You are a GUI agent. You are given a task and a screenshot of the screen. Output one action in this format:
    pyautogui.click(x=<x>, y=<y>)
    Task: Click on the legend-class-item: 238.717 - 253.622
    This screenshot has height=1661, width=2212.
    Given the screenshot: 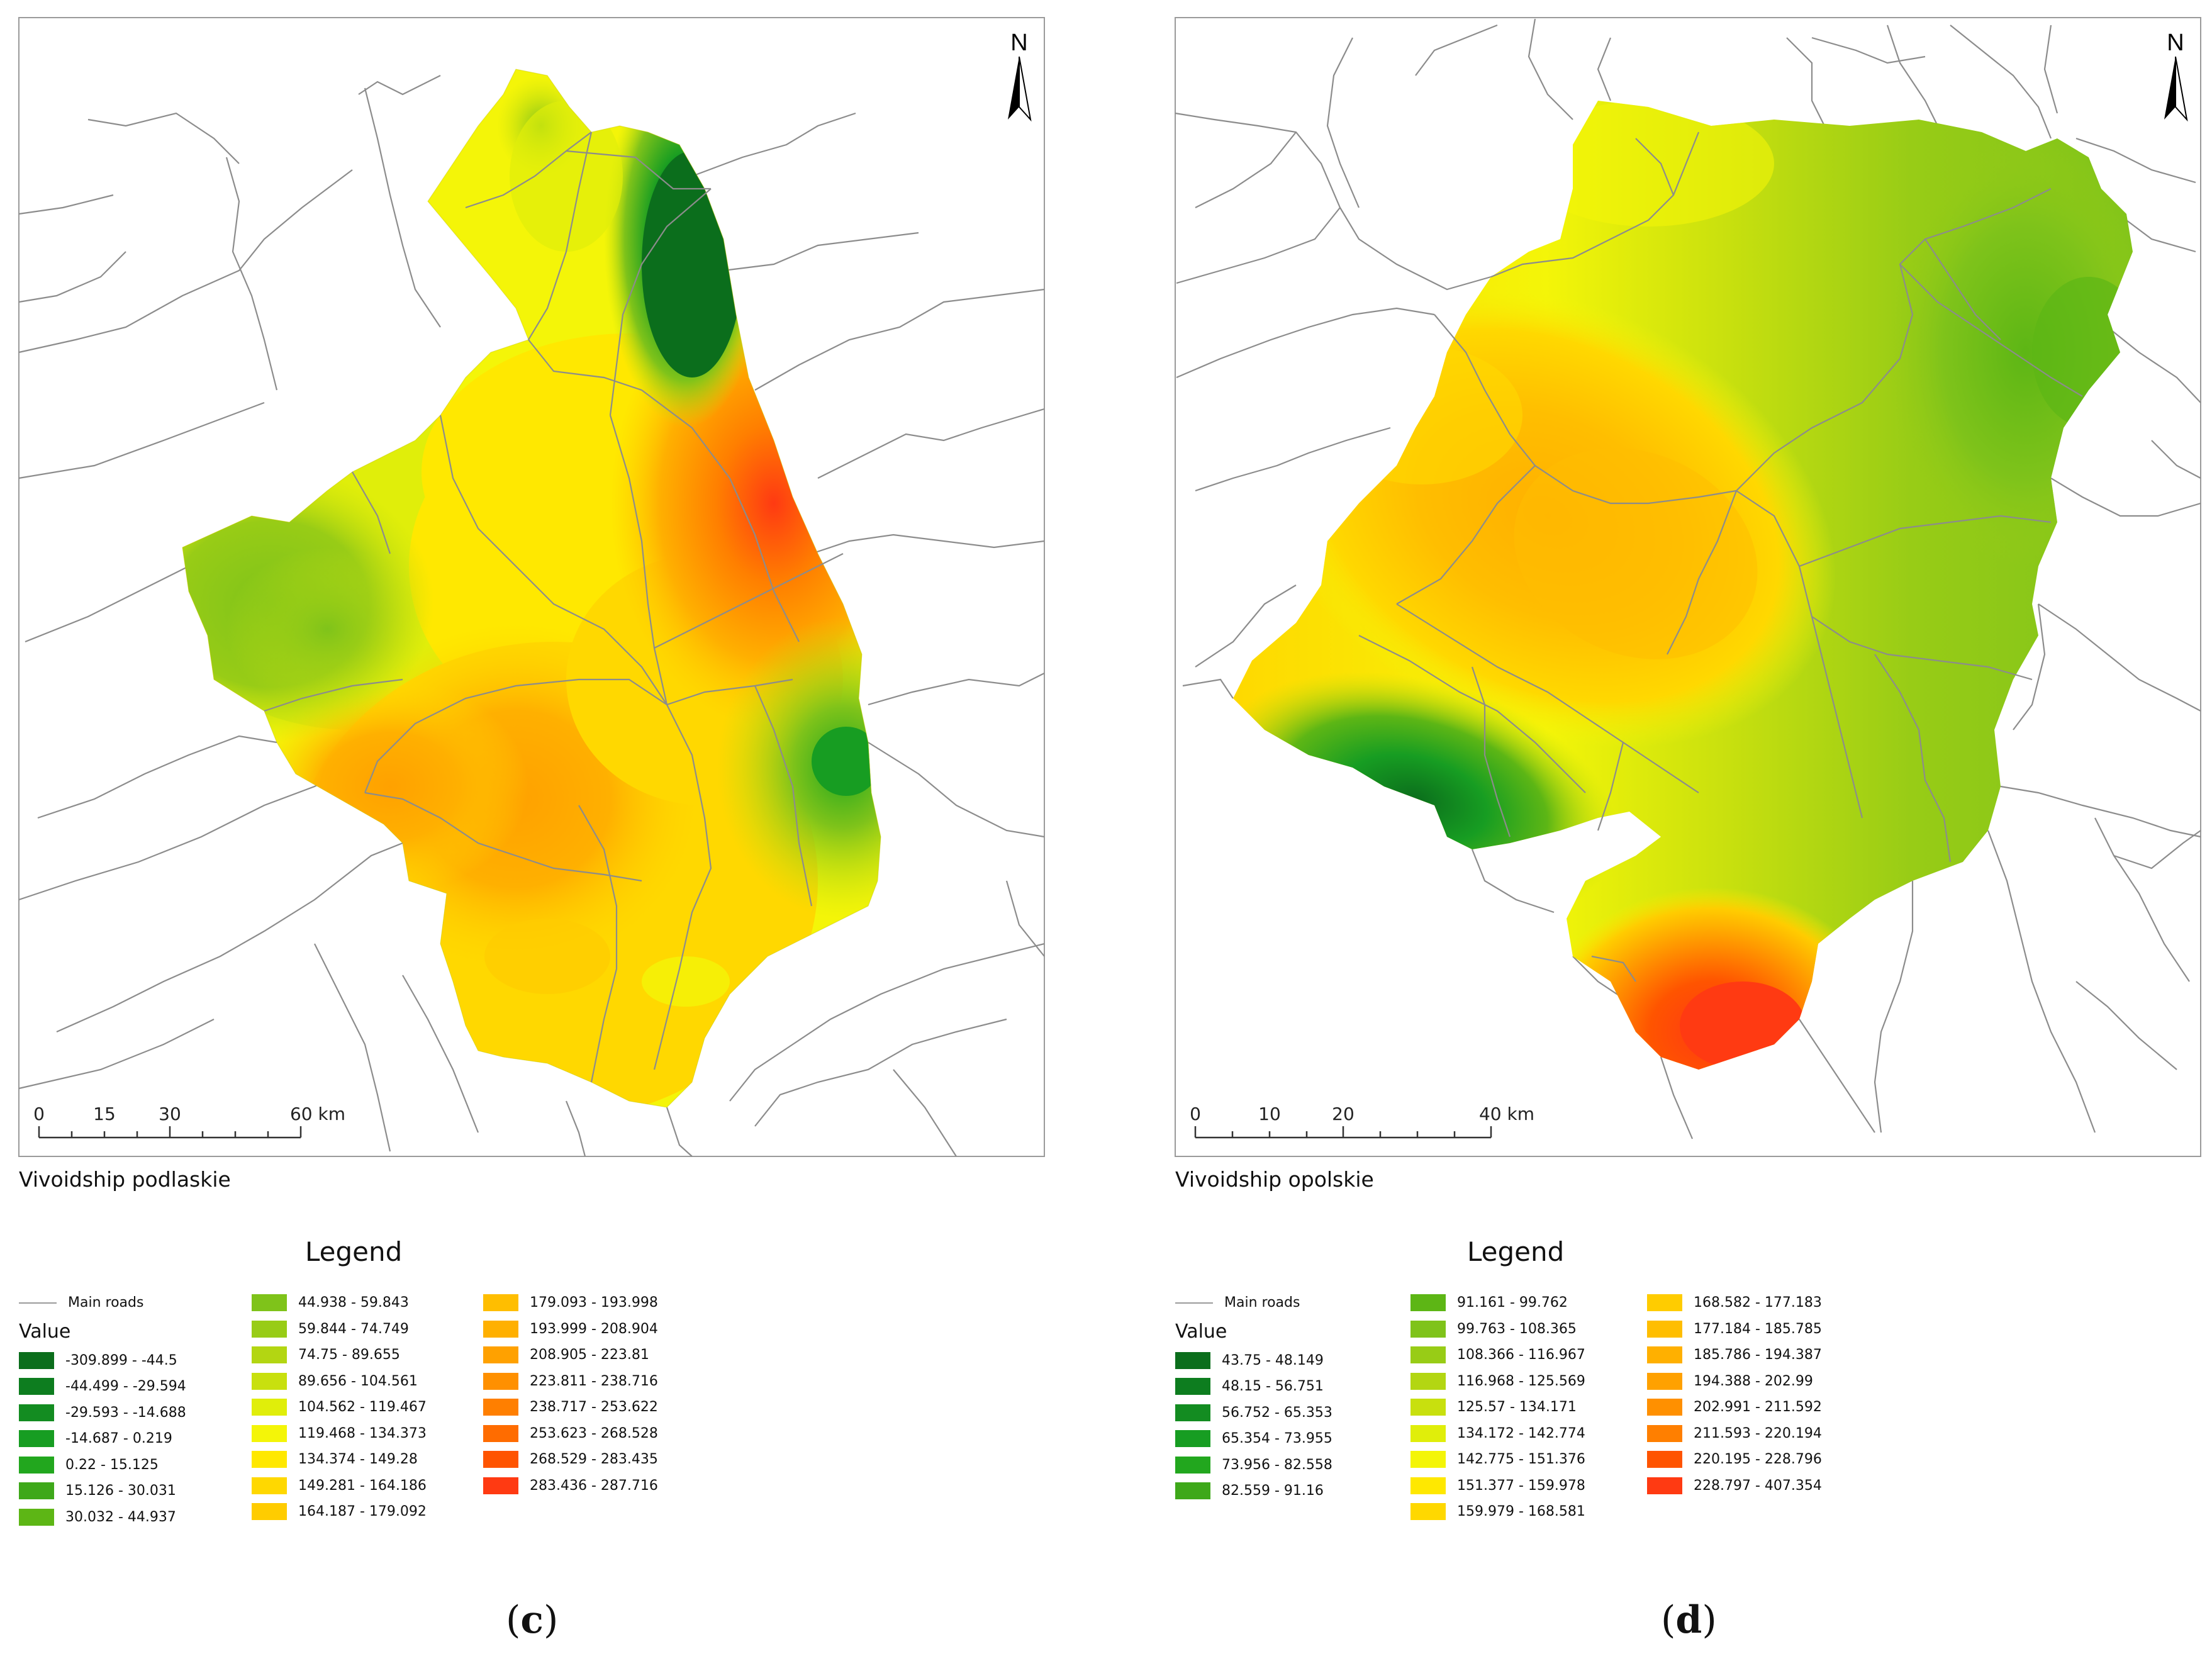 What is the action you would take?
    pyautogui.click(x=570, y=1407)
    